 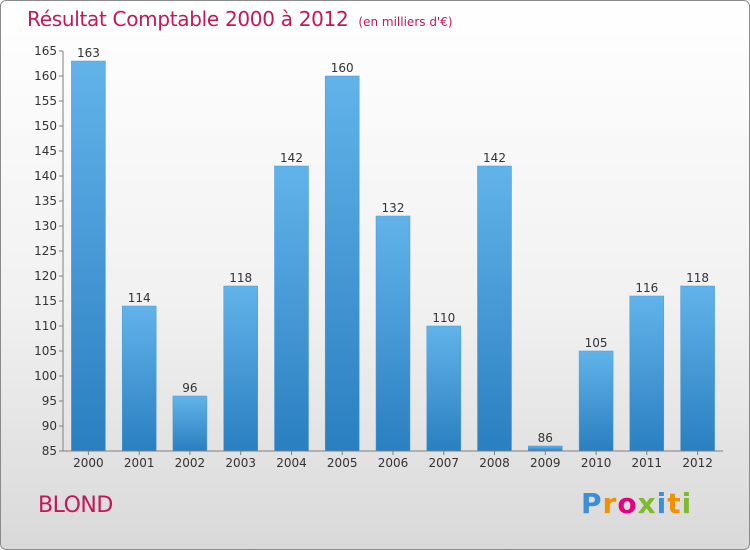 I want to click on x-tick-label-2005: 2005, so click(x=342, y=463).